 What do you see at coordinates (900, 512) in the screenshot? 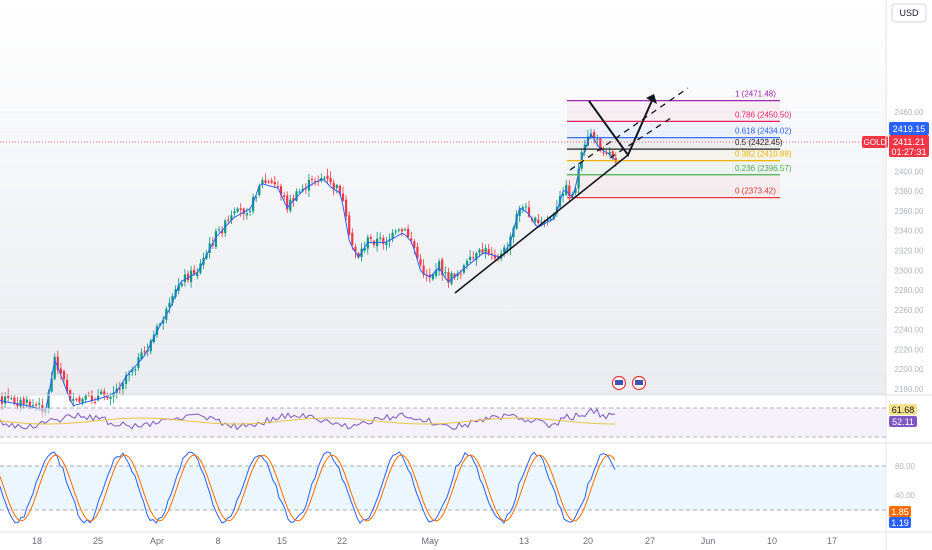
I see `stoch-value-text: 1.85` at bounding box center [900, 512].